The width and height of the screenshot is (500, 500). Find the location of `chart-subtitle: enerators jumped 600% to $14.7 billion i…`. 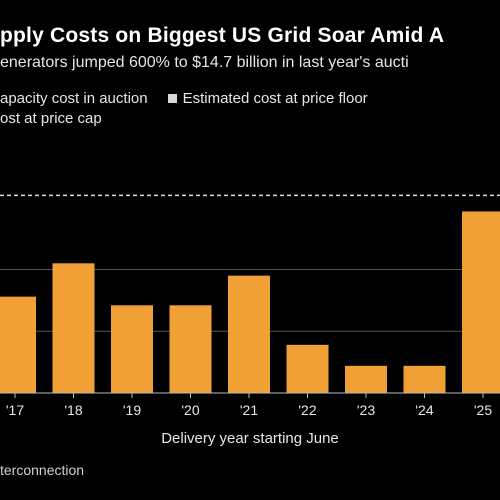

chart-subtitle: enerators jumped 600% to $14.7 billion i… is located at coordinates (204, 62).